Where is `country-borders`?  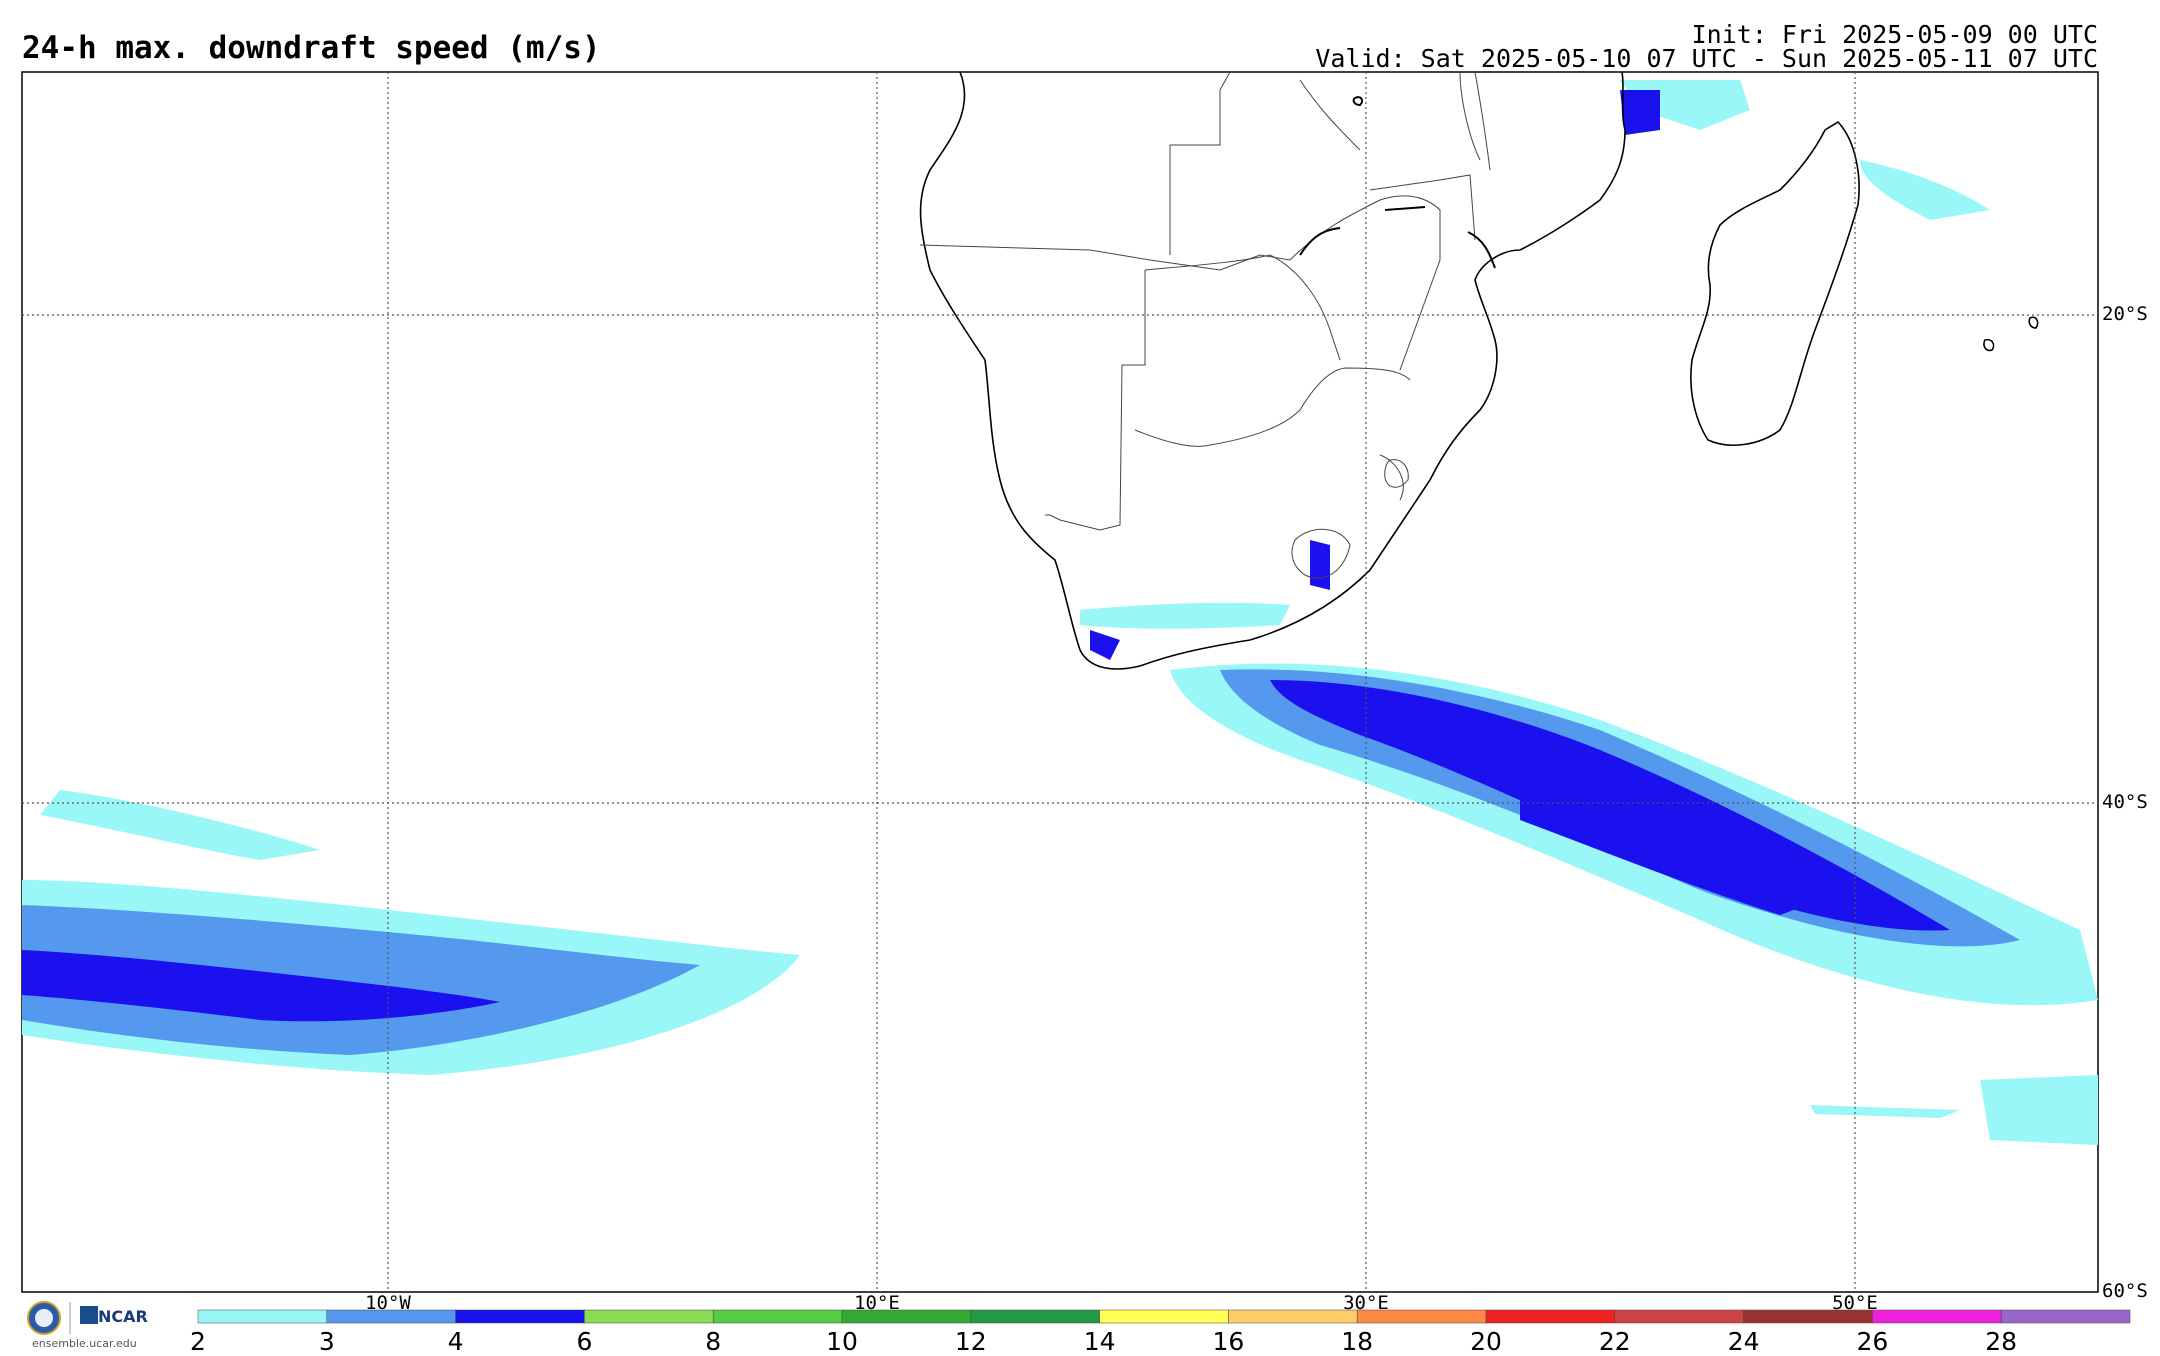 country-borders is located at coordinates (1205, 325).